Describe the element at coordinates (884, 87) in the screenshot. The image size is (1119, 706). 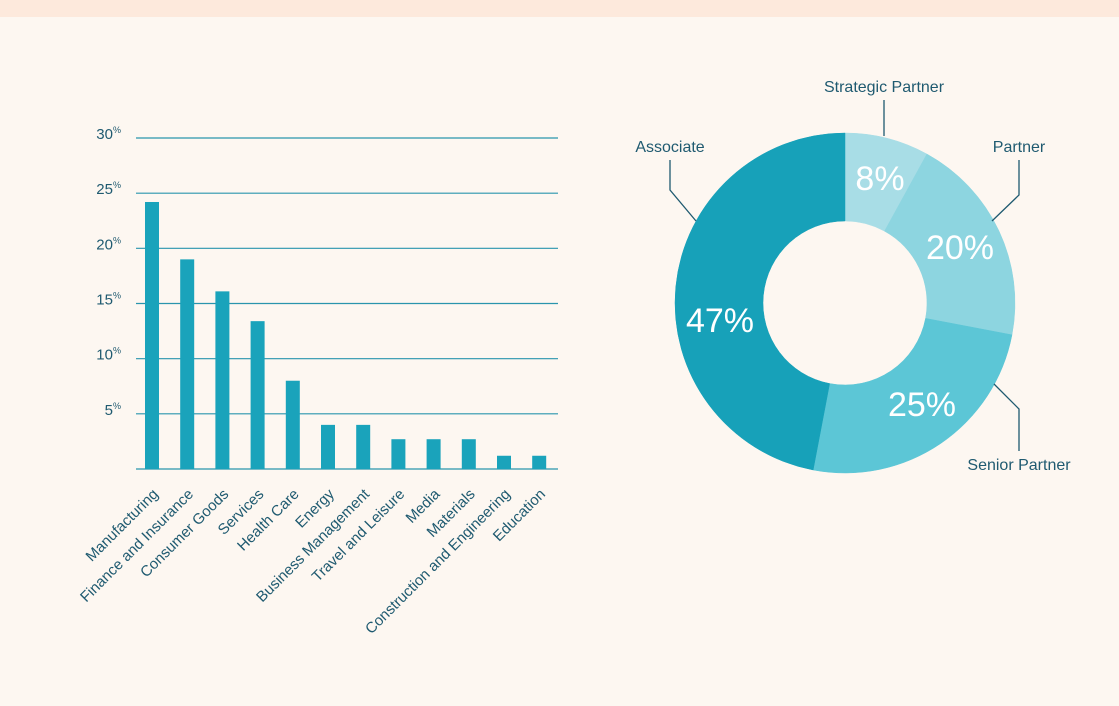
I see `slice-label: Strategic Partner` at that location.